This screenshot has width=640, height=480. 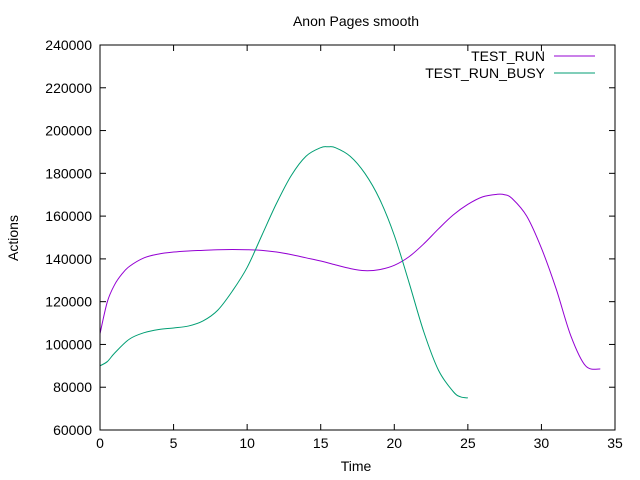 I want to click on x-tick-label: 20, so click(x=394, y=443).